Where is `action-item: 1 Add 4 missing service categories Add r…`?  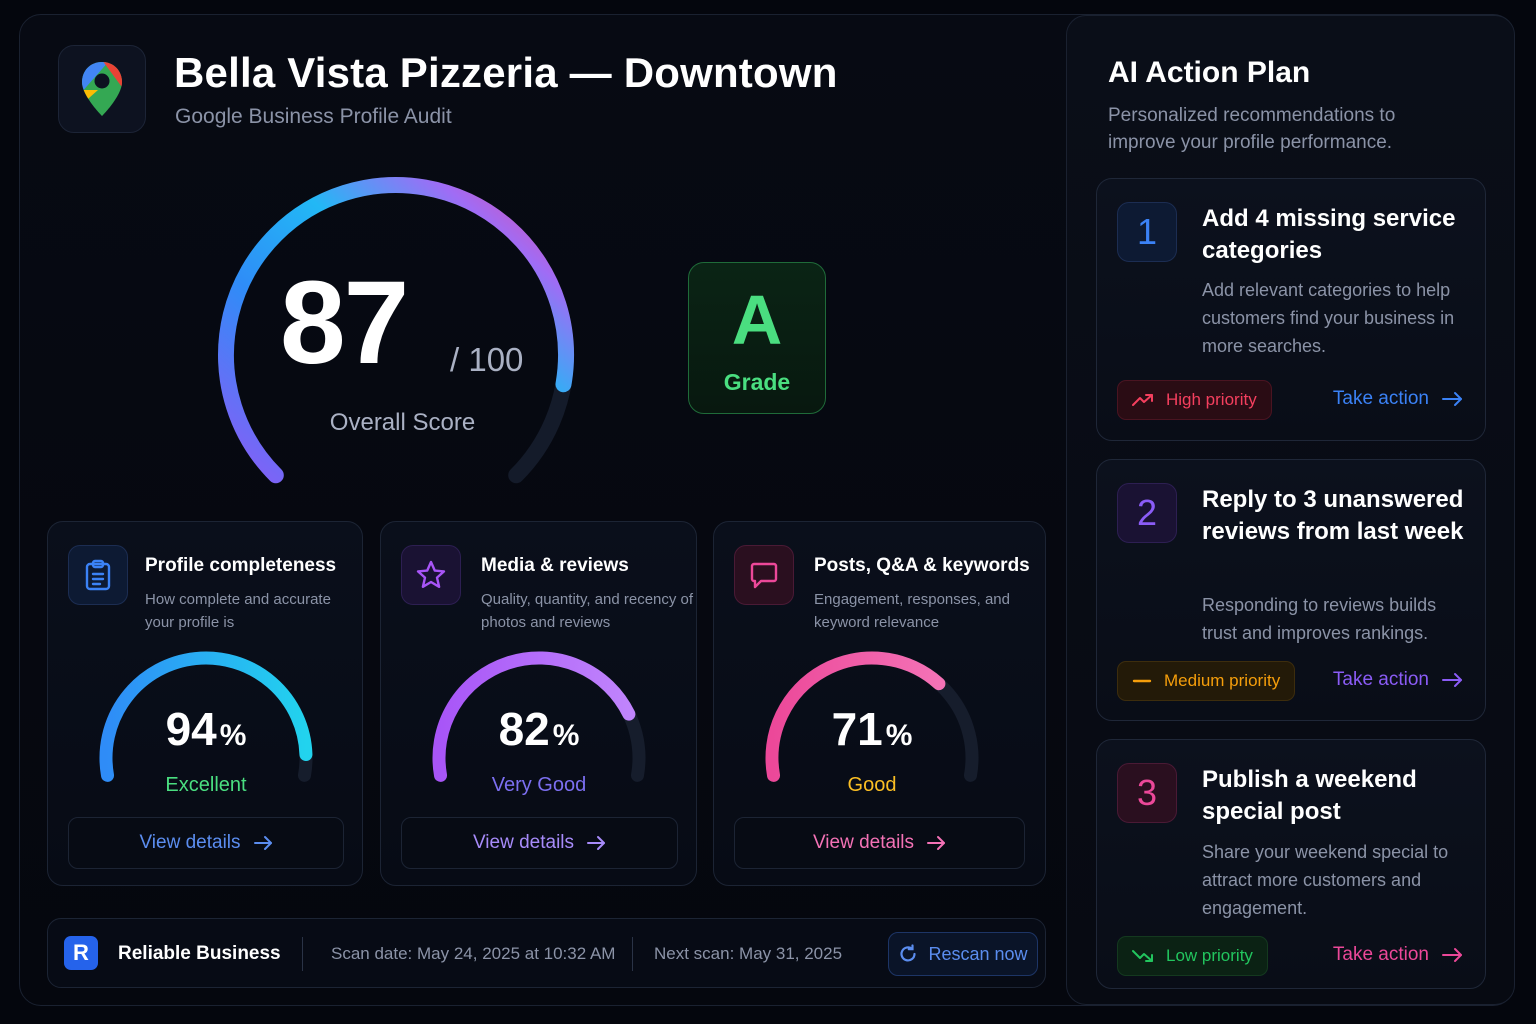 action-item: 1 Add 4 missing service categories Add r… is located at coordinates (1291, 309).